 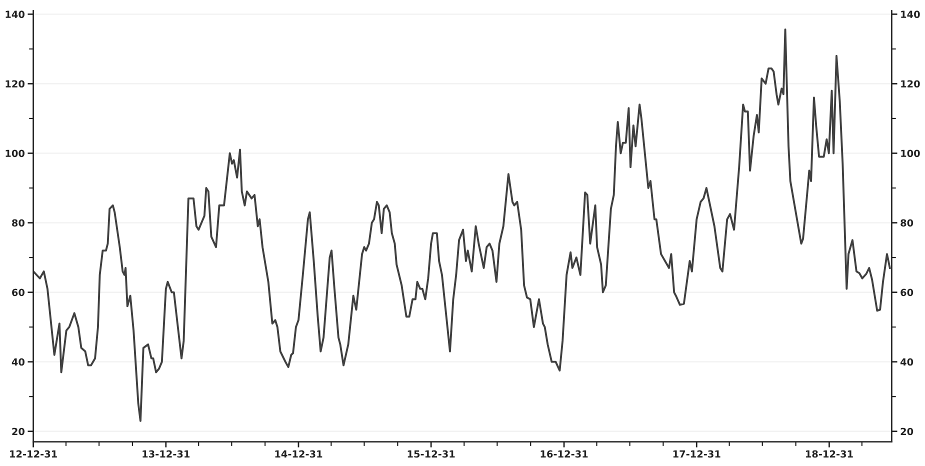 What do you see at coordinates (166, 454) in the screenshot?
I see `x-tick-label: 13-12-31` at bounding box center [166, 454].